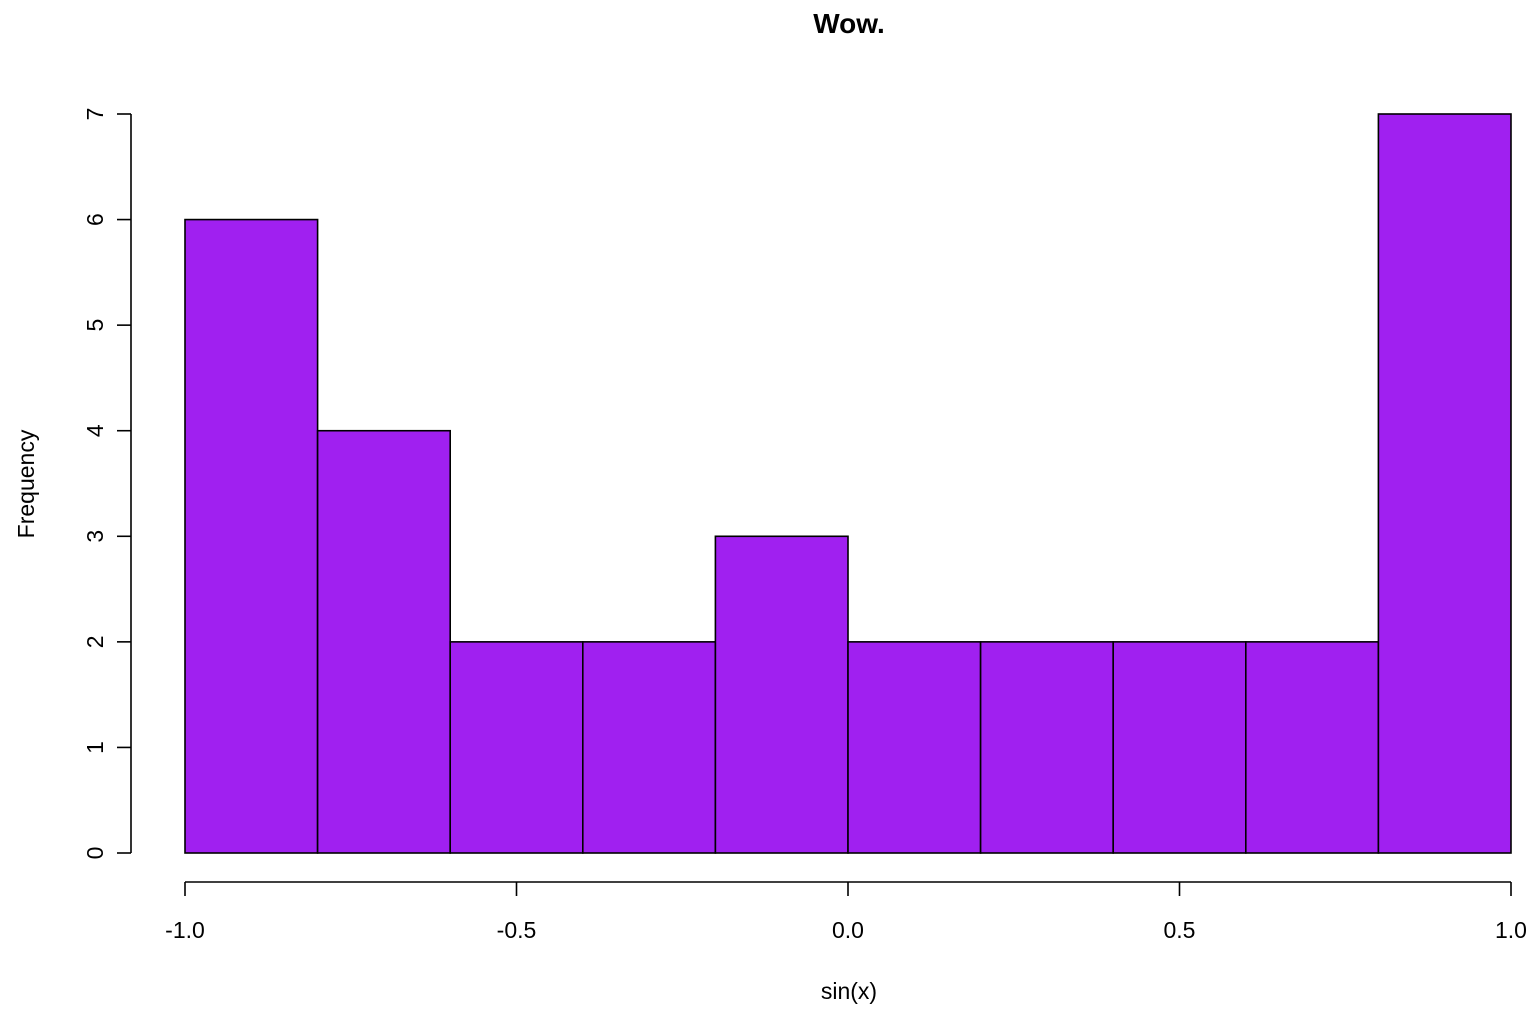 This screenshot has width=1539, height=1013. What do you see at coordinates (95, 747) in the screenshot?
I see `y-tick-label: 1` at bounding box center [95, 747].